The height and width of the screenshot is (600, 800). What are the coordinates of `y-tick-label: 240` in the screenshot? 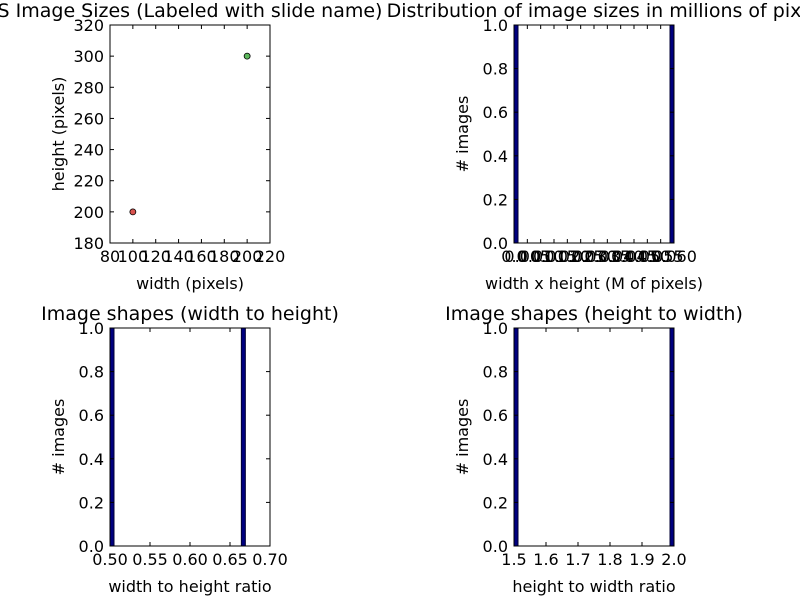 It's located at (88, 150).